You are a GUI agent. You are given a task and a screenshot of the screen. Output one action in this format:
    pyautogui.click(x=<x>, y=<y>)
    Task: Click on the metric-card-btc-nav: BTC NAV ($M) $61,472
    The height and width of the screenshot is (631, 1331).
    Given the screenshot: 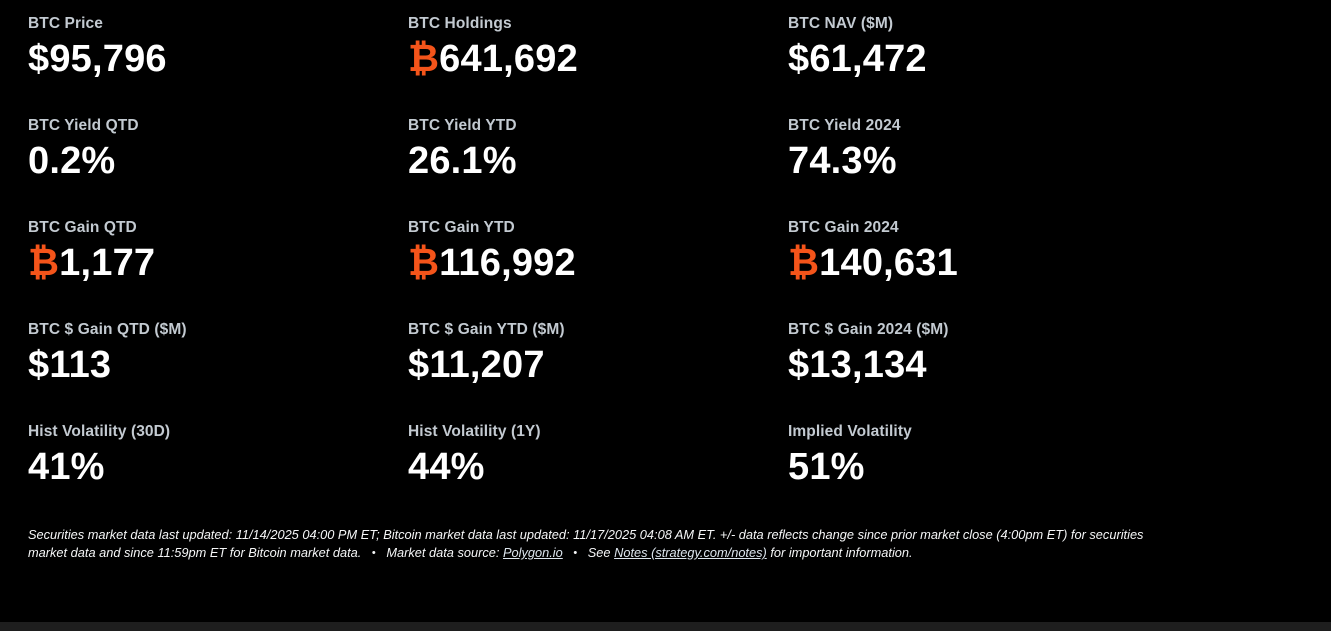 What is the action you would take?
    pyautogui.click(x=978, y=48)
    